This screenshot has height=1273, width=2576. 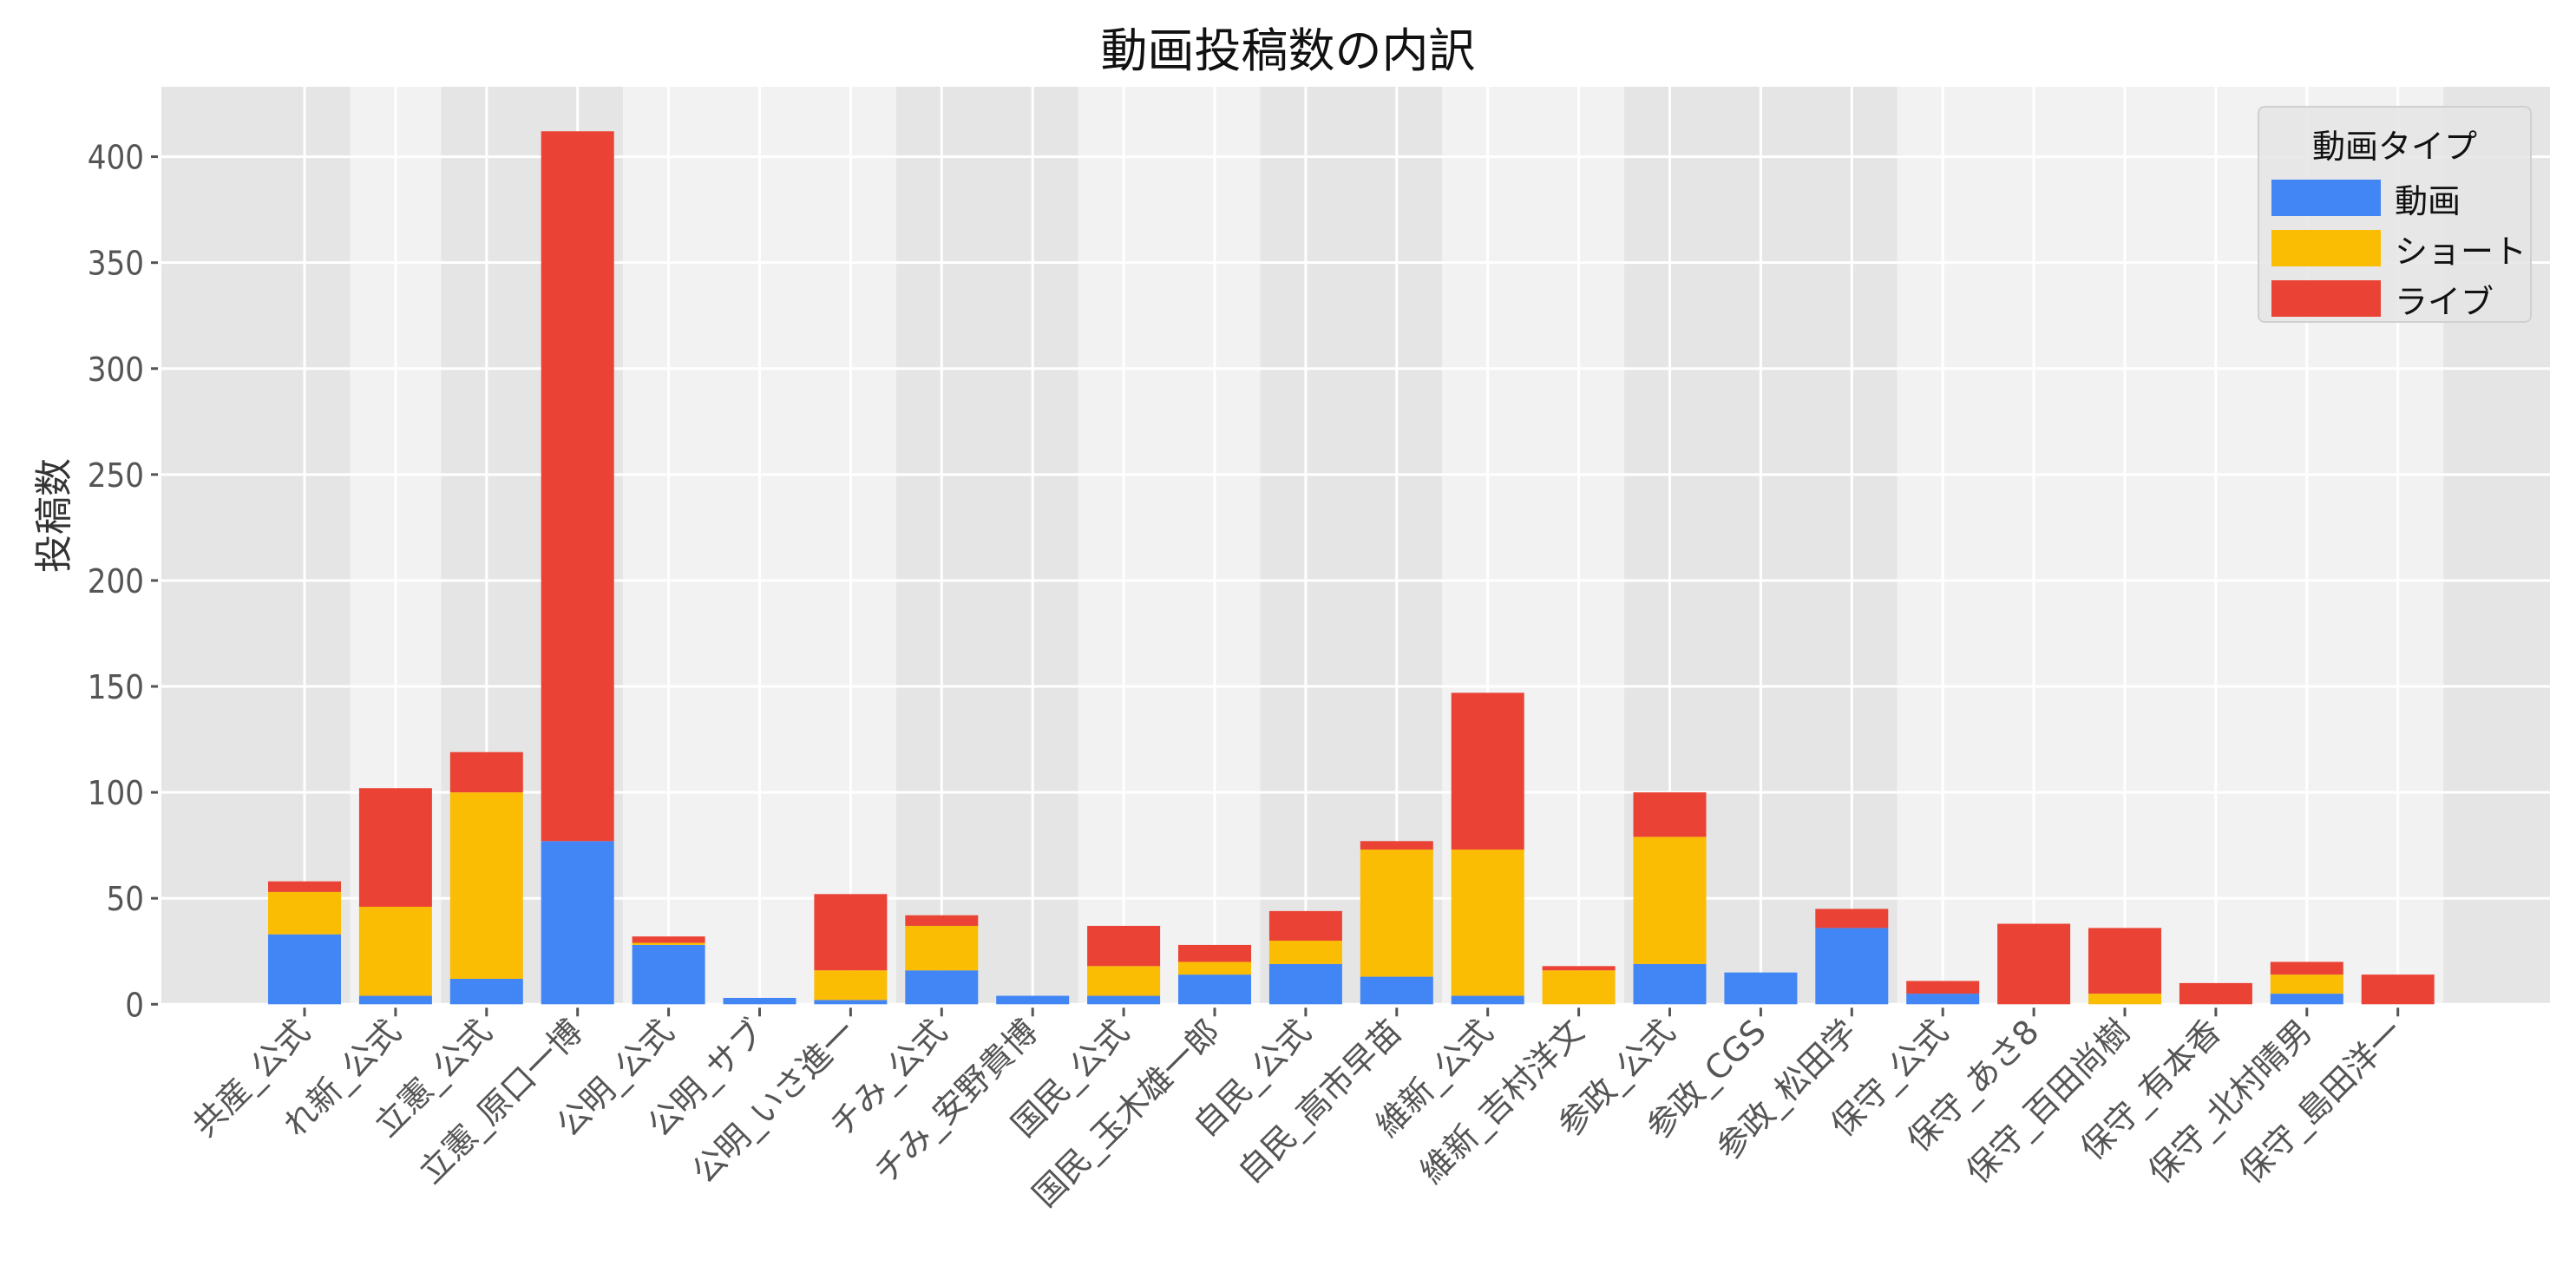 I want to click on x-tick-label: 保守_北村晴男, so click(x=2229, y=1102).